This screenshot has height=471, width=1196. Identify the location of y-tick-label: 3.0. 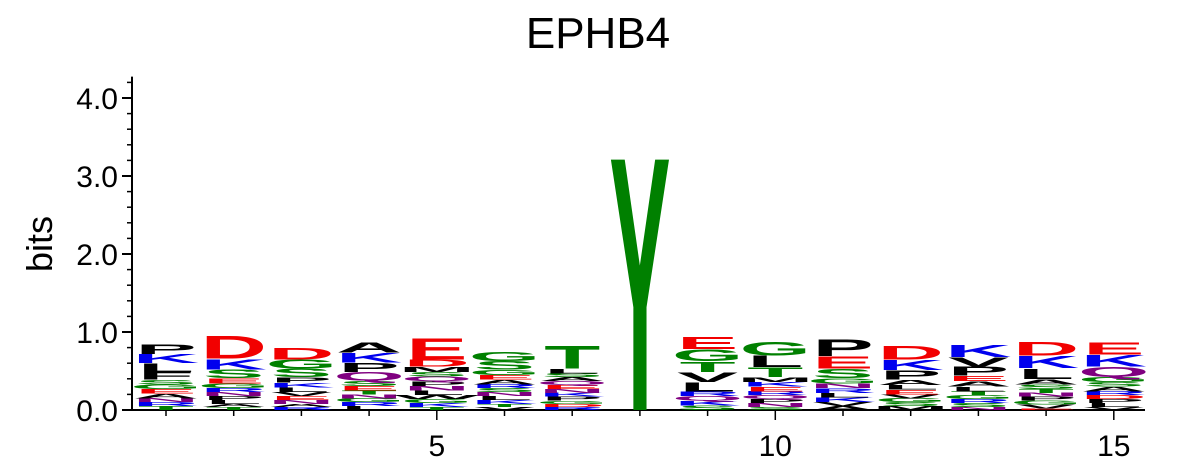
(97, 177).